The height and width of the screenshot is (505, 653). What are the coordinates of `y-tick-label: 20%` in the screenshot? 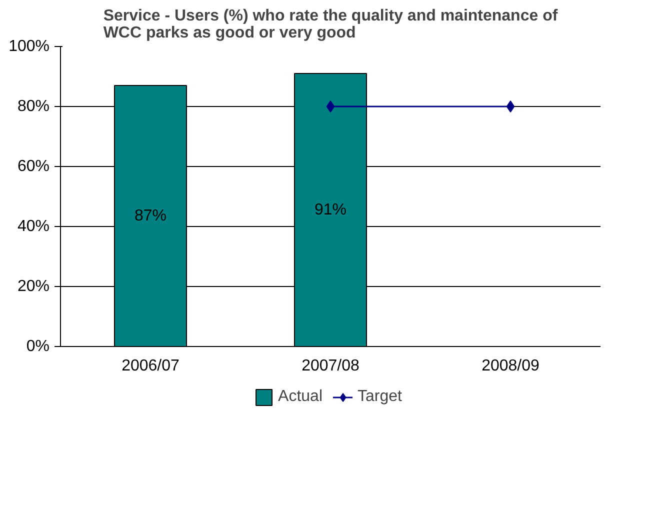 It's located at (33, 286).